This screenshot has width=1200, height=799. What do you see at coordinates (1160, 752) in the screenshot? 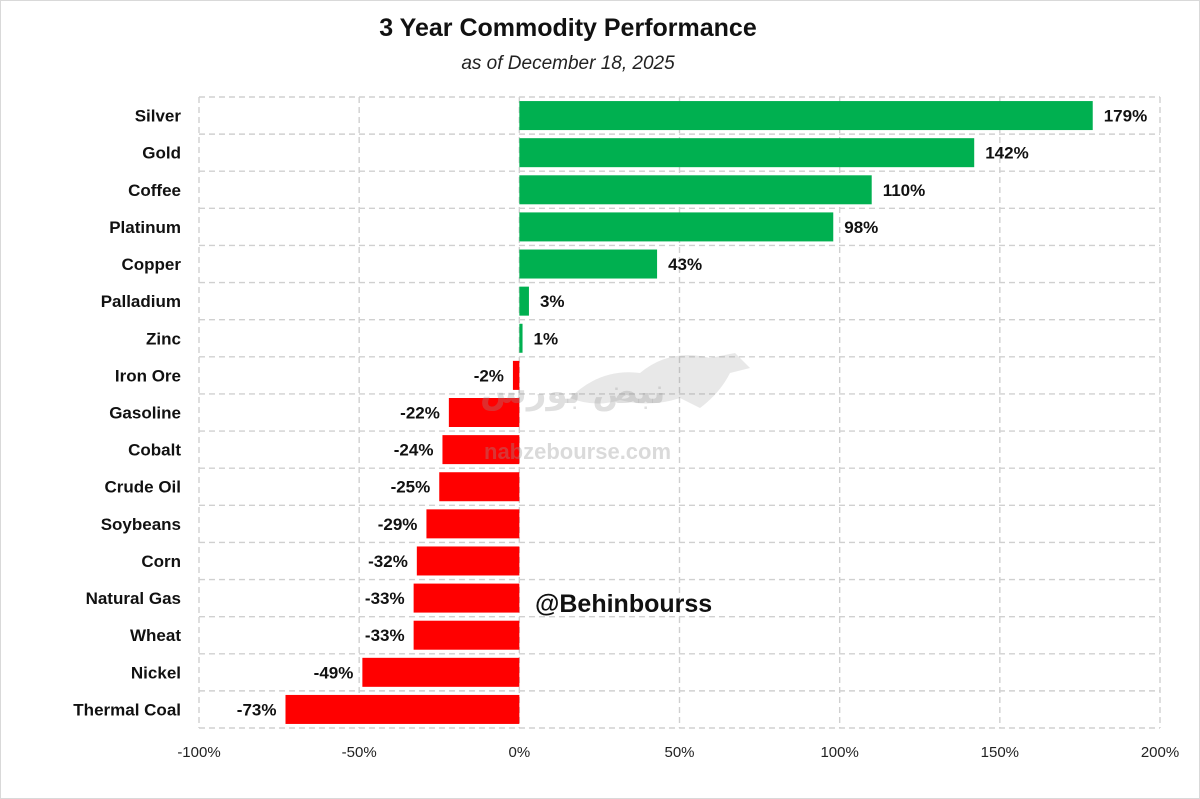
I see `x-tick-label: 200%` at bounding box center [1160, 752].